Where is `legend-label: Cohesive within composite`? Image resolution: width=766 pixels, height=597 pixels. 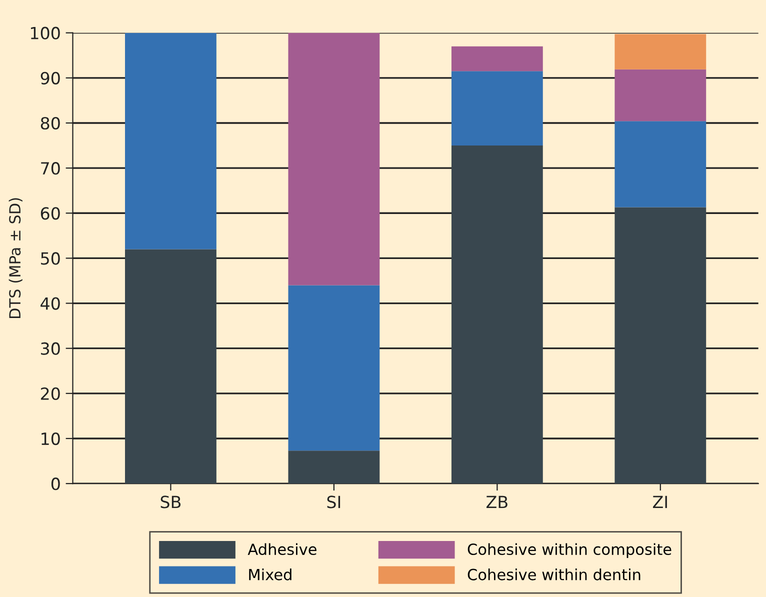 legend-label: Cohesive within composite is located at coordinates (570, 550).